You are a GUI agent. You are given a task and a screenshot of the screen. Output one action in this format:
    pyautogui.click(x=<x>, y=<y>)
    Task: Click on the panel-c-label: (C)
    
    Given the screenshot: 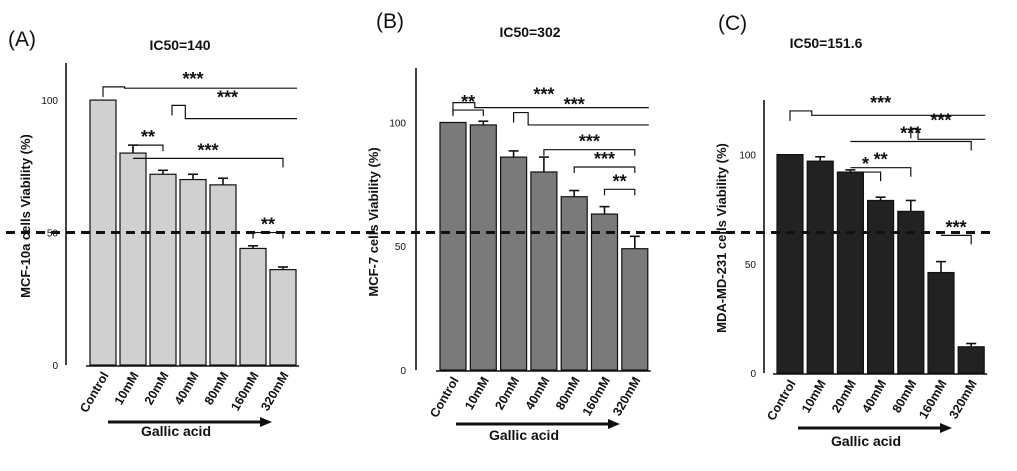 What is the action you would take?
    pyautogui.click(x=732, y=23)
    